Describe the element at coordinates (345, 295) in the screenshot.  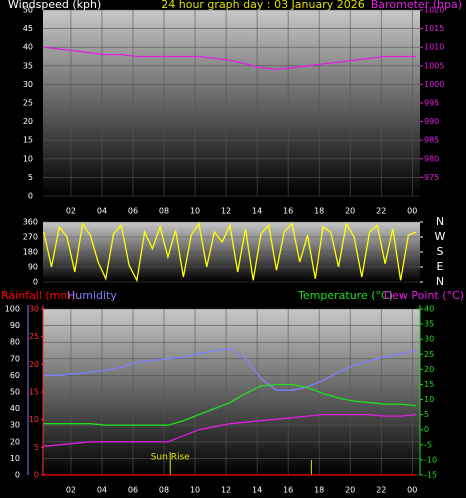
I see `legend-entry: Temperature (°C)` at that location.